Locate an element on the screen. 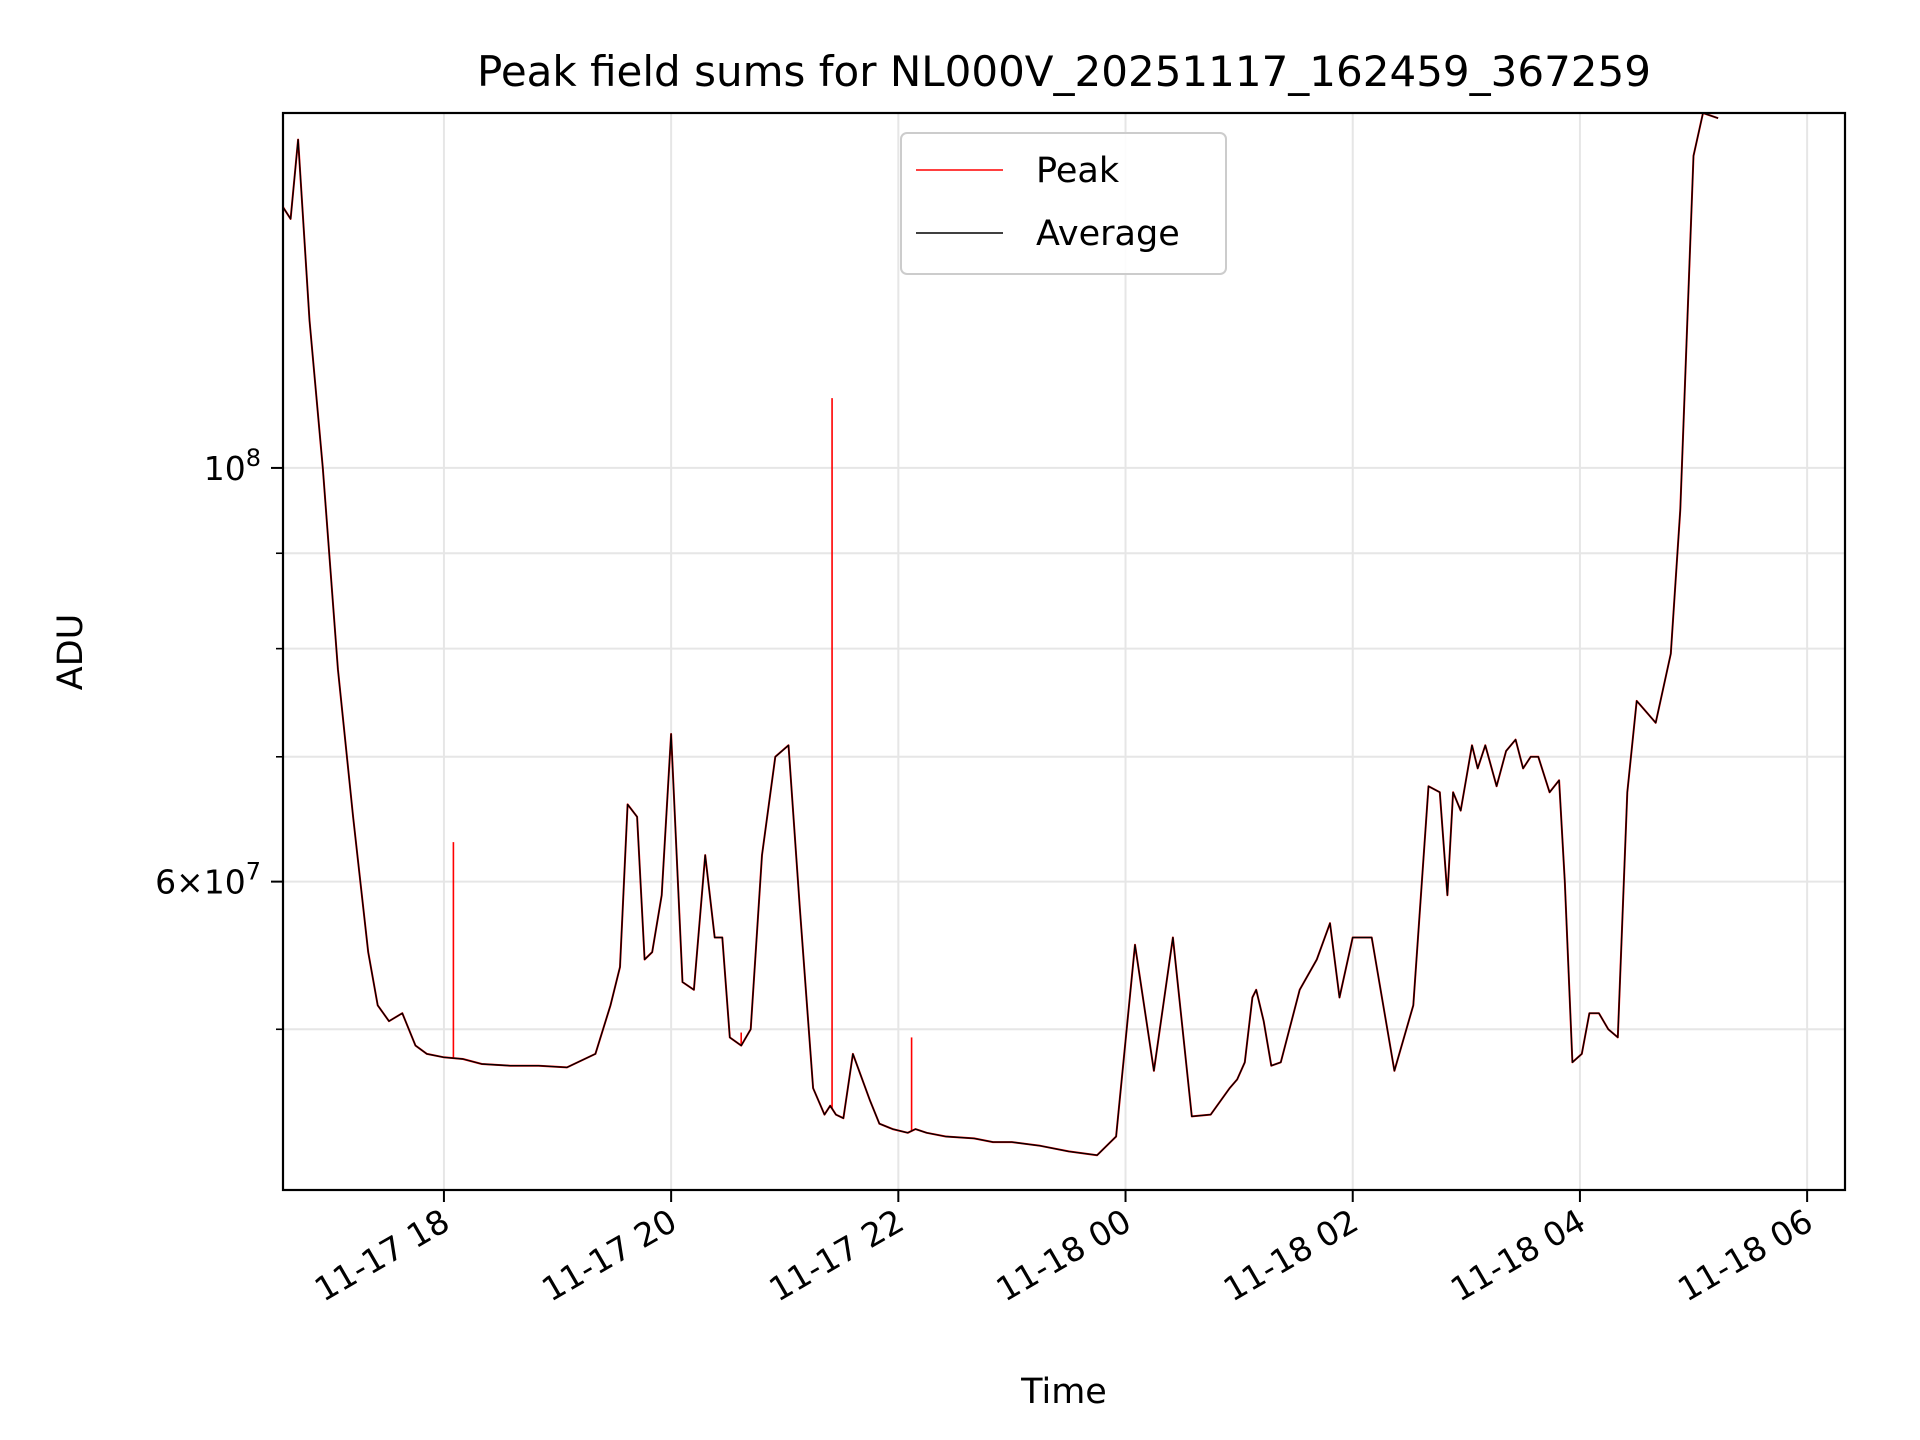 The image size is (1920, 1440). x-axis-label: Time is located at coordinates (1063, 1392).